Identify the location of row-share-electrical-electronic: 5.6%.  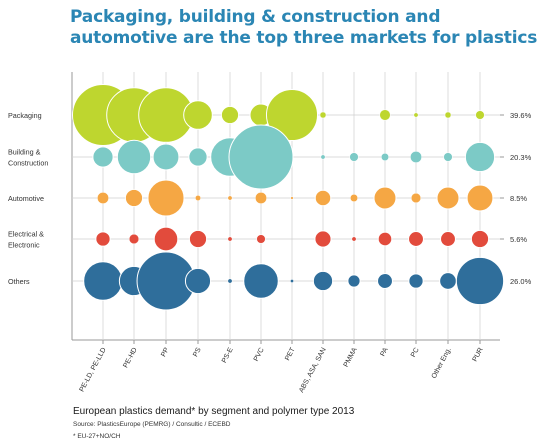
(518, 239).